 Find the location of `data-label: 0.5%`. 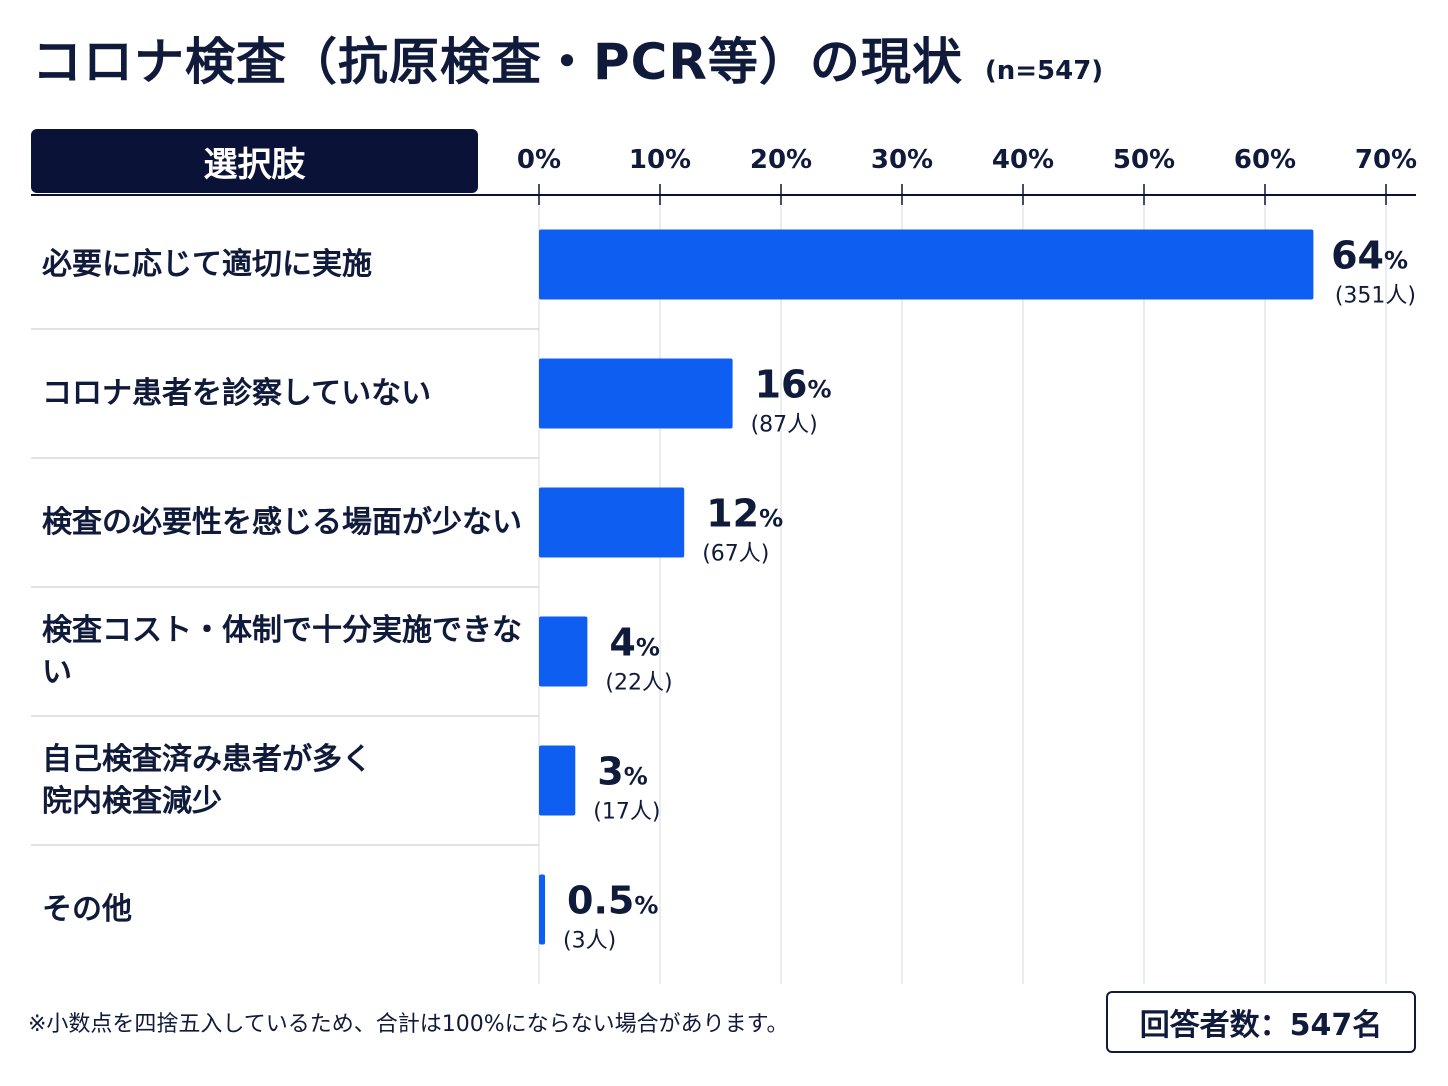

data-label: 0.5% is located at coordinates (612, 901).